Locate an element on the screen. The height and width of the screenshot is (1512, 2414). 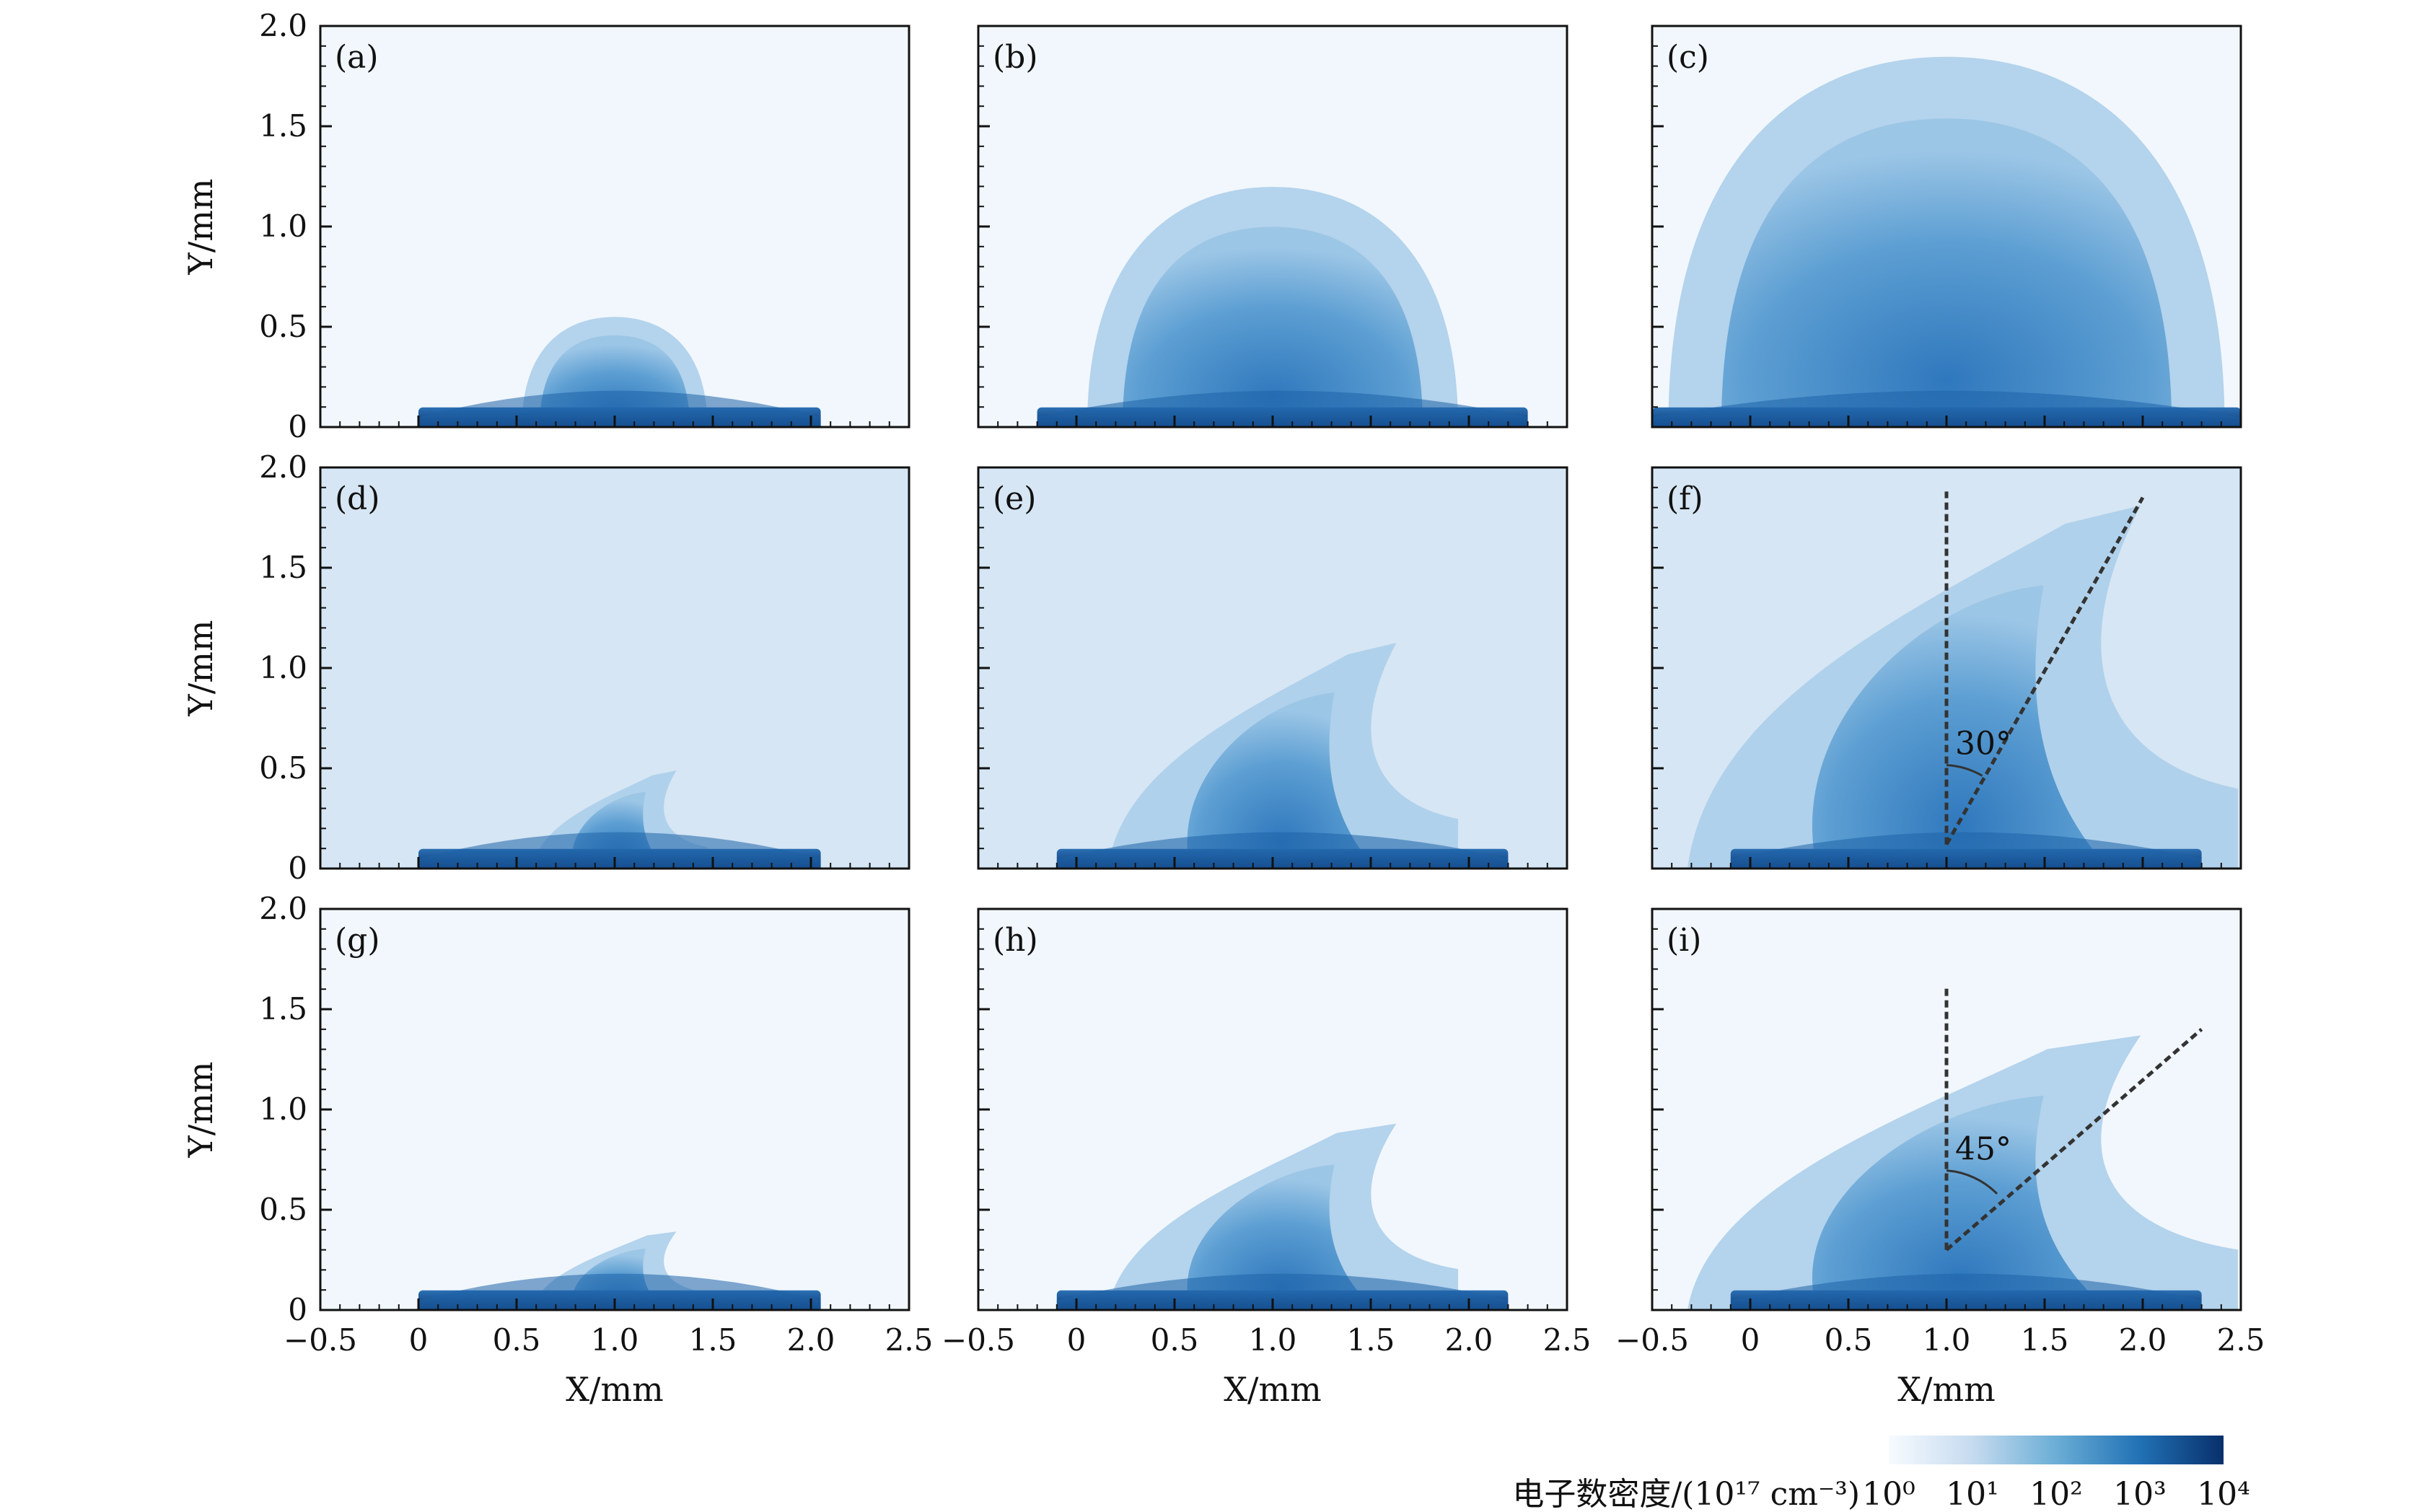
panel-tag: (h) is located at coordinates (1015, 941).